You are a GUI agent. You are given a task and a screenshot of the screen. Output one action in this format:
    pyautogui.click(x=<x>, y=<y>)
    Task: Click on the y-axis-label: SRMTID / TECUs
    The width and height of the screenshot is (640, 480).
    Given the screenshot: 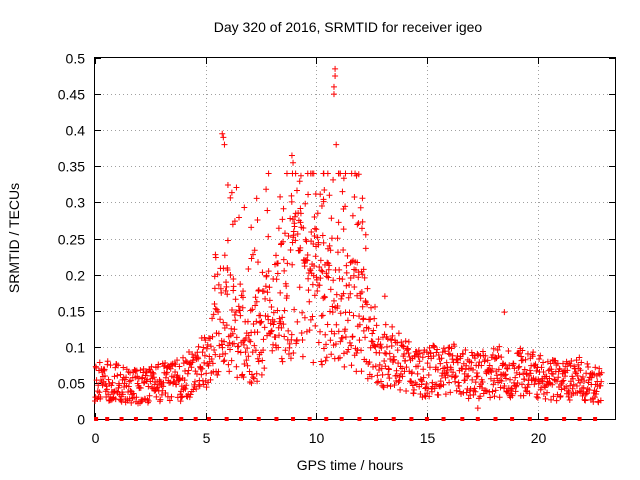 What is the action you would take?
    pyautogui.click(x=14, y=238)
    